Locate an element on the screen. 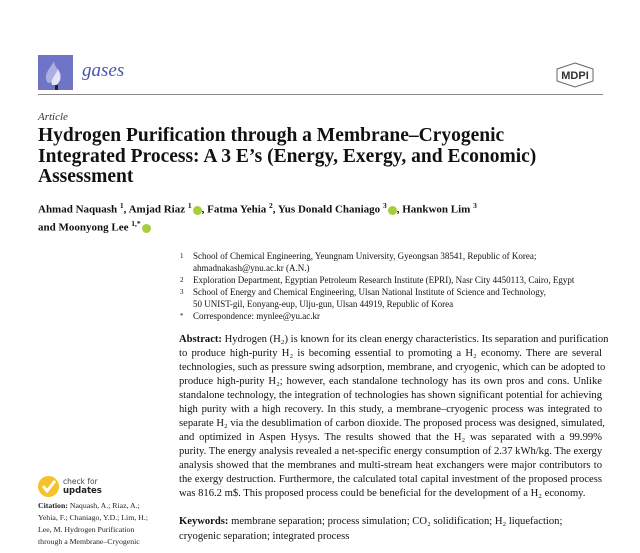 The image size is (640, 553). mdpi-logo: MDPI is located at coordinates (575, 75).